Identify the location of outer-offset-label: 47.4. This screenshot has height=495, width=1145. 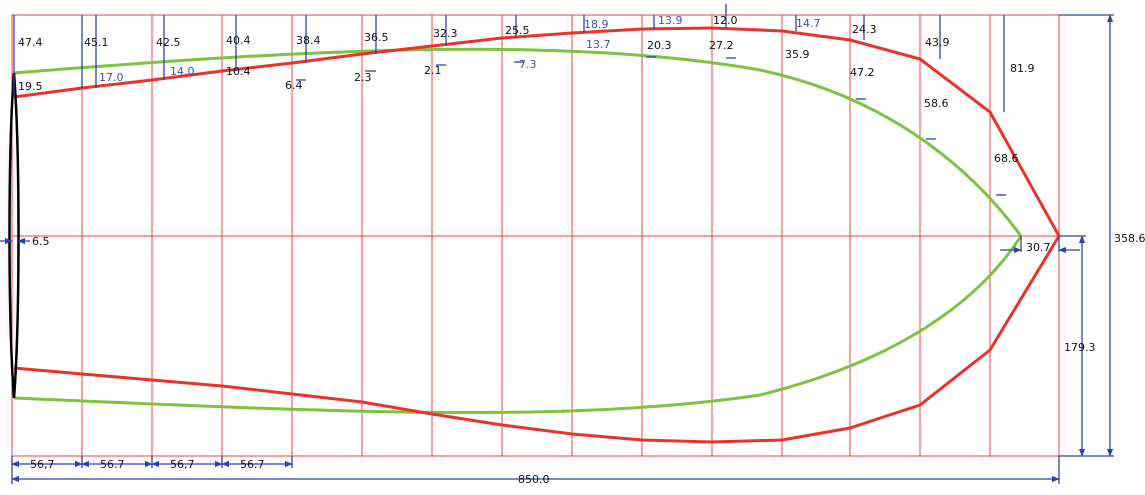
(30, 42).